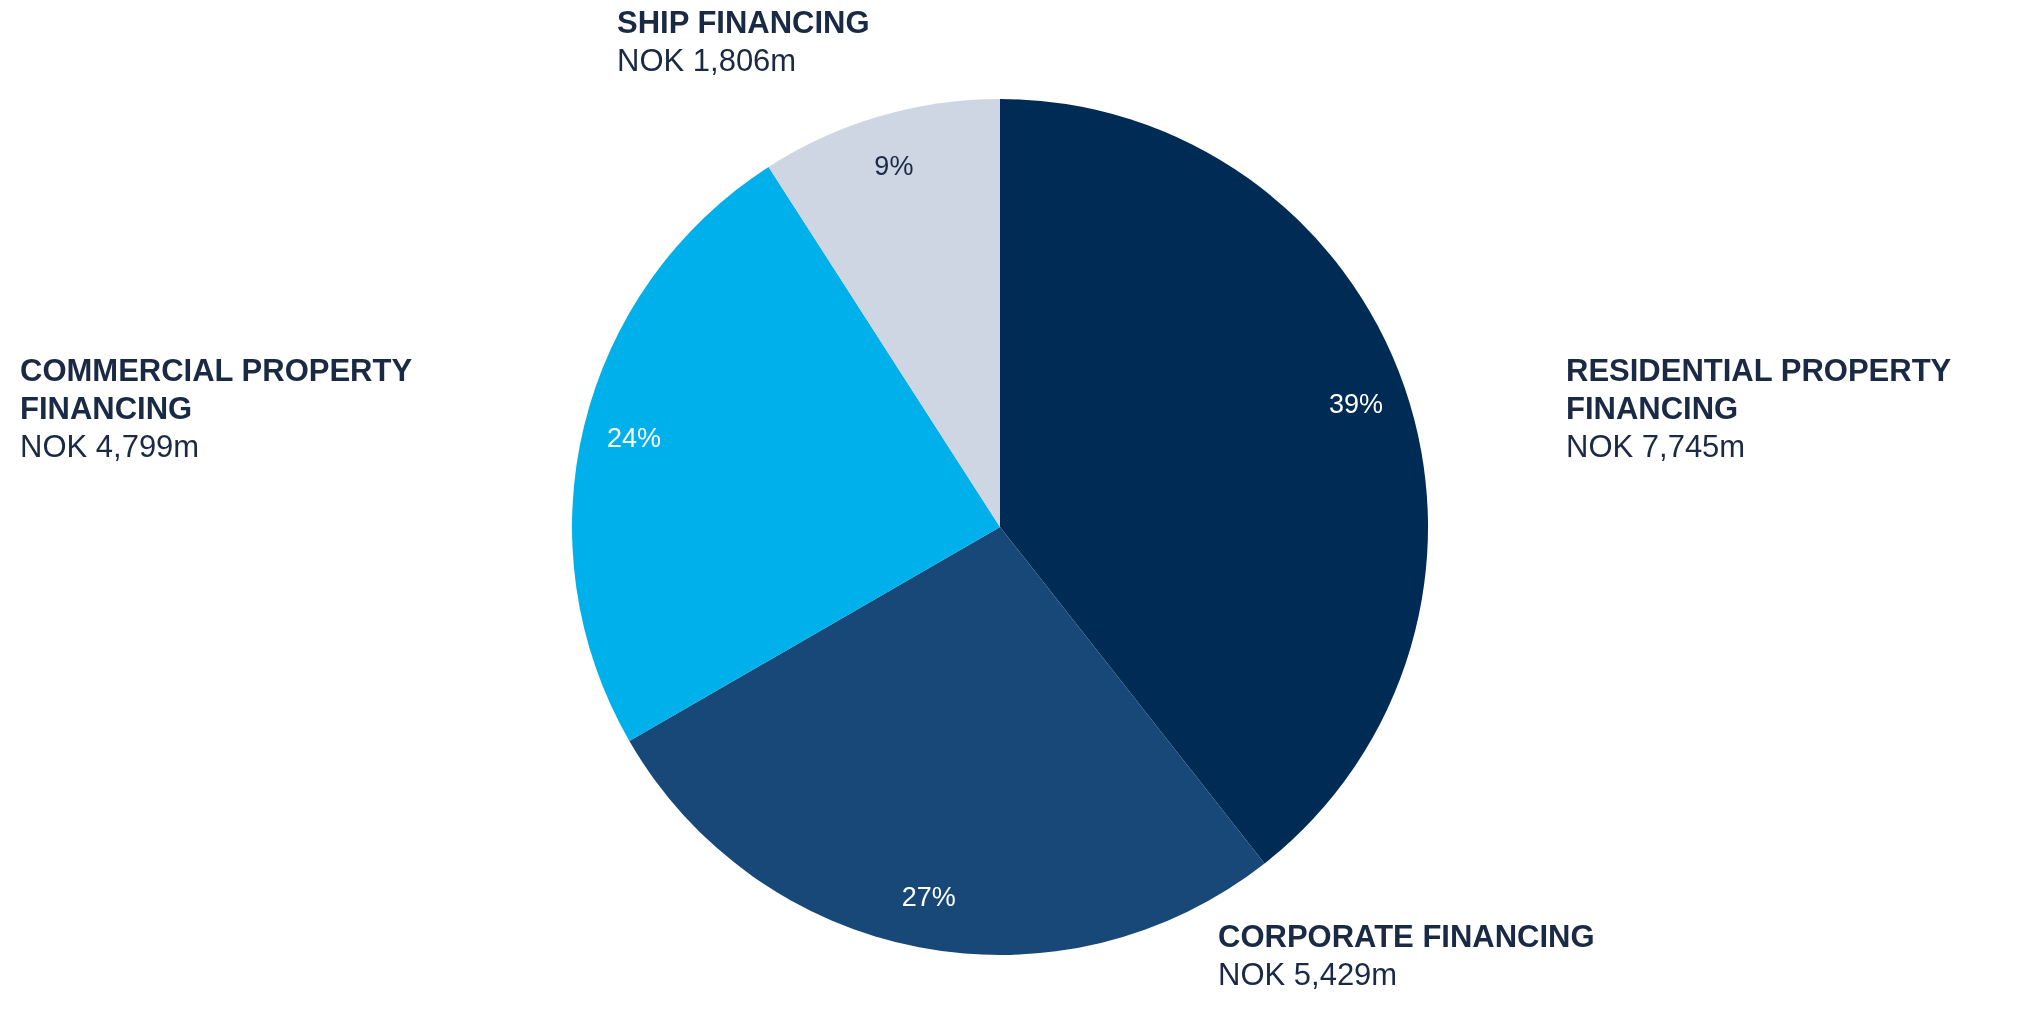  I want to click on slice-label: RESIDENTIAL PROPERTY FINANCING, so click(1759, 390).